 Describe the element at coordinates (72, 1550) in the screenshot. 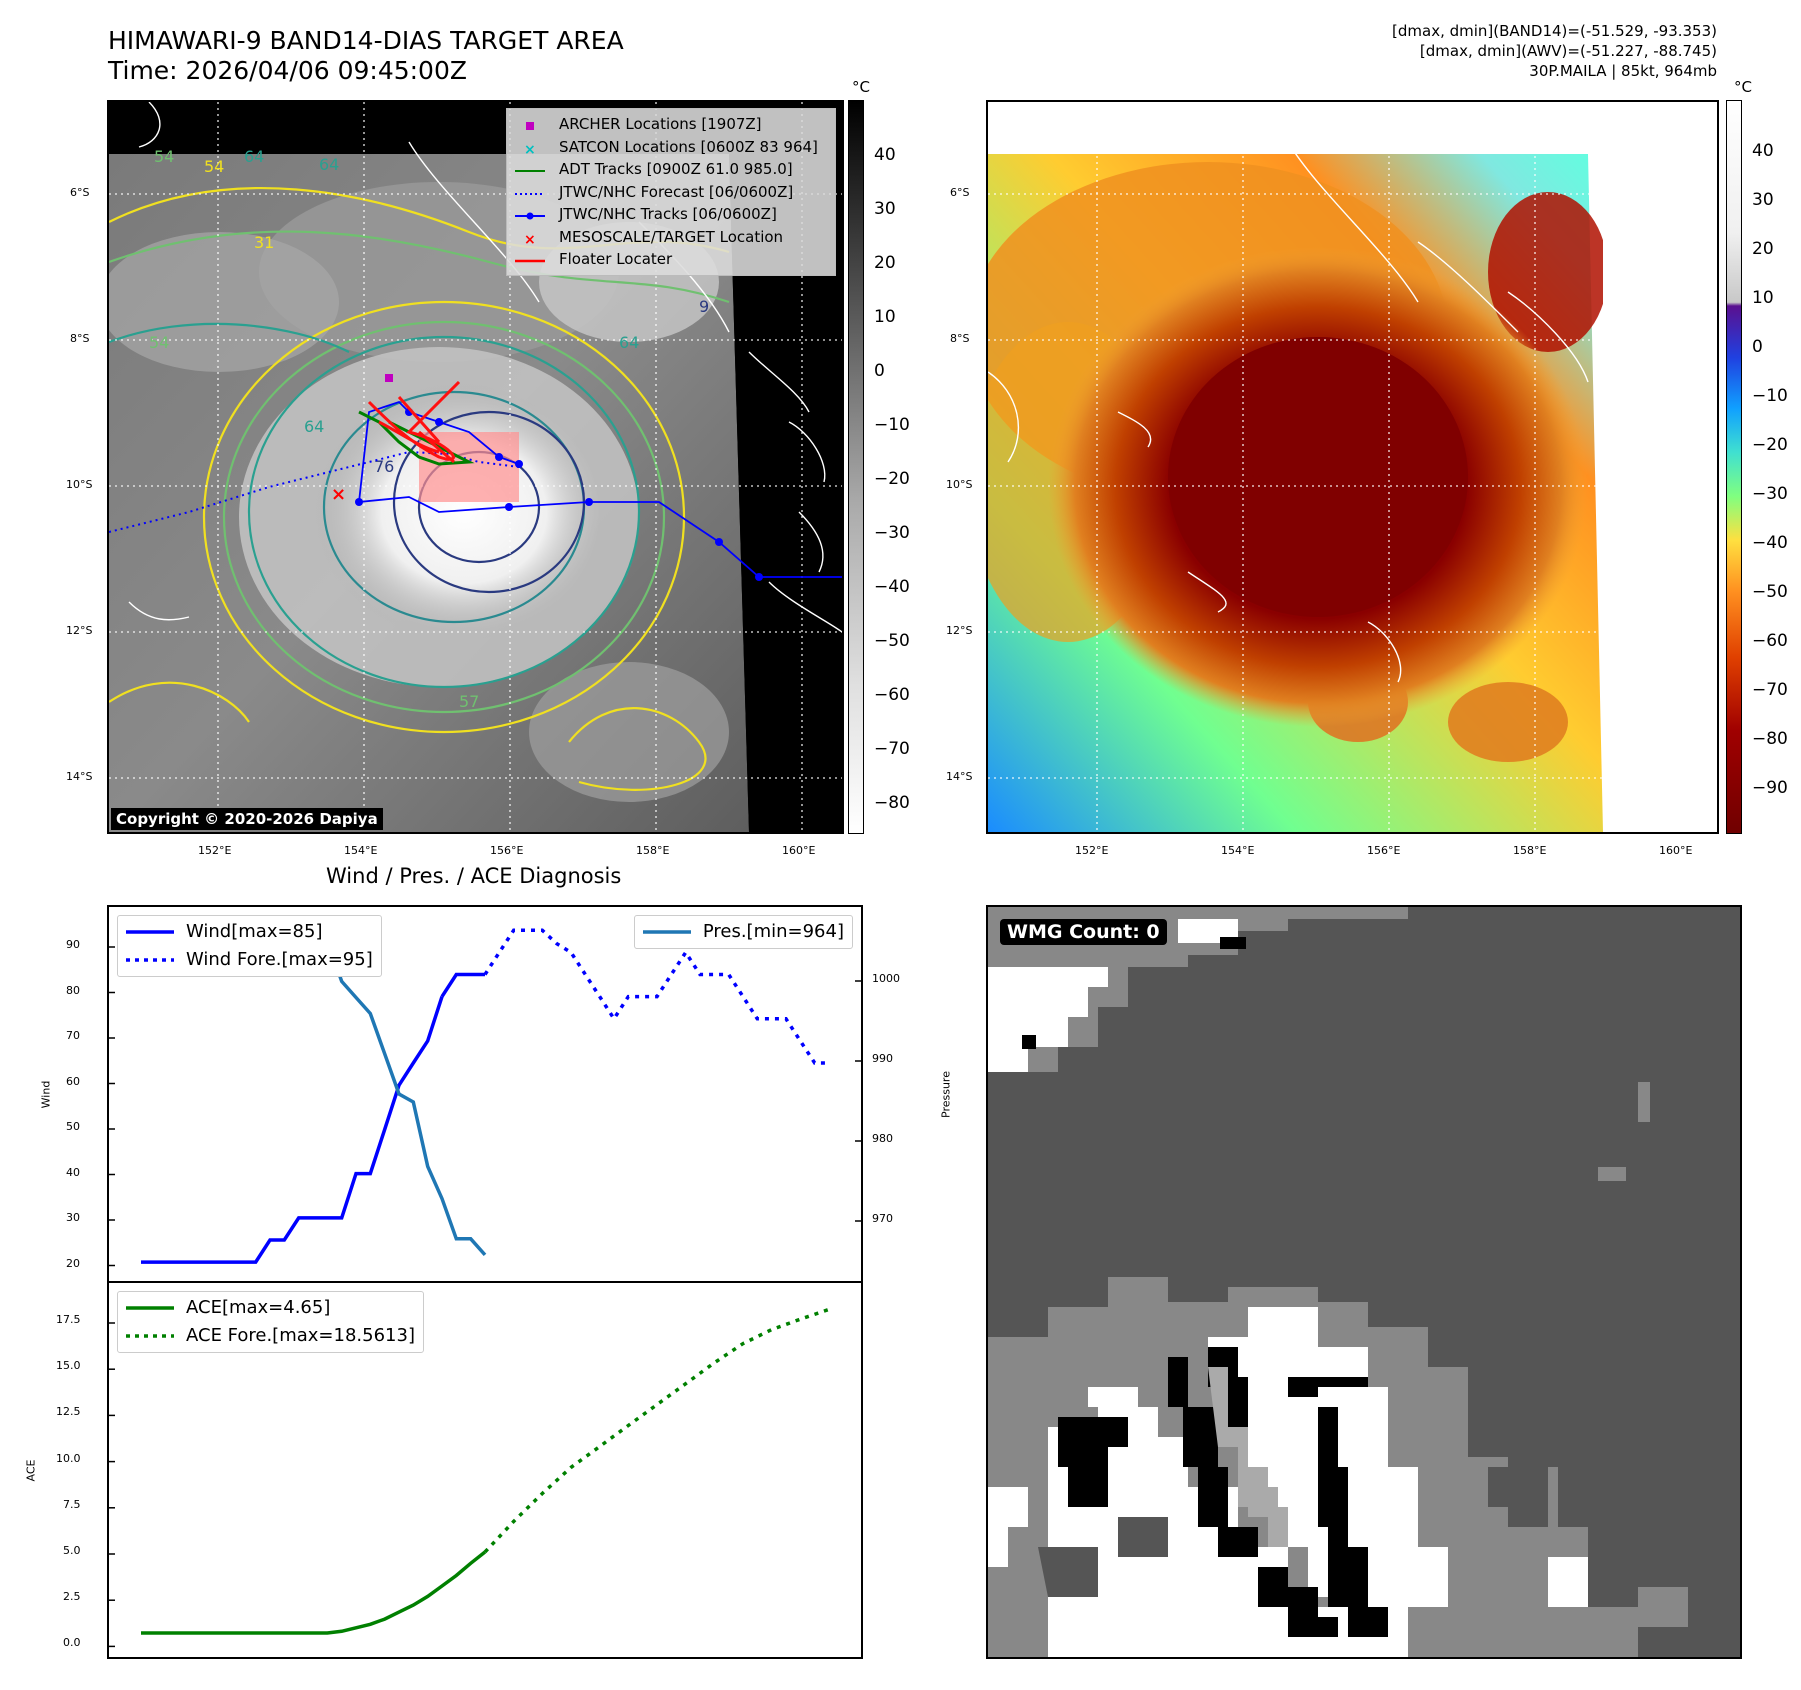

I see `ace-tick: 5.0` at that location.